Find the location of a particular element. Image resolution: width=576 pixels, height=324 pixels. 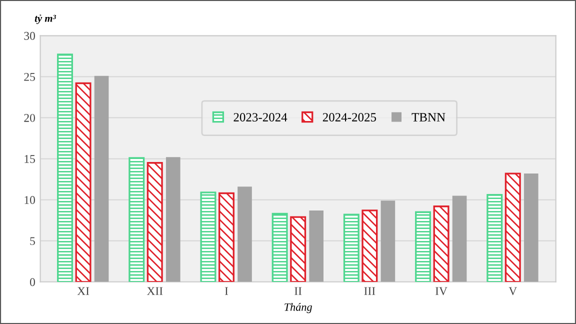

x-tick-label: XI is located at coordinates (83, 291).